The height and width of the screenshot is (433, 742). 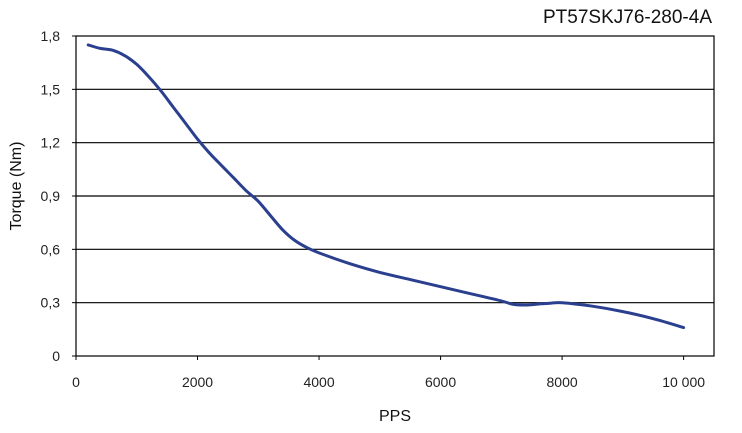 I want to click on y-ticks: 0 0,3 0,6 0,9 1,2 1,5 1,8, so click(x=58, y=196).